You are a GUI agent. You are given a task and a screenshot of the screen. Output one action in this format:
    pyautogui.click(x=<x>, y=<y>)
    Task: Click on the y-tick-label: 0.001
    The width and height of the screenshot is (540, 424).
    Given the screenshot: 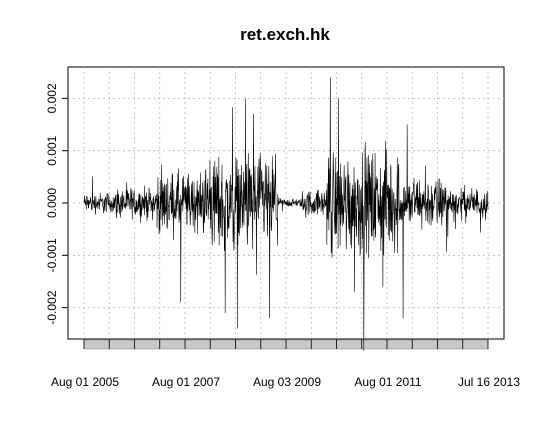 What is the action you would take?
    pyautogui.click(x=52, y=150)
    